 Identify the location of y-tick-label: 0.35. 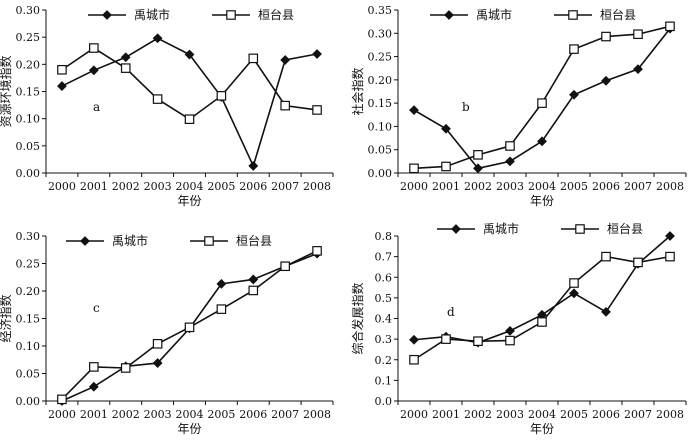
(380, 10).